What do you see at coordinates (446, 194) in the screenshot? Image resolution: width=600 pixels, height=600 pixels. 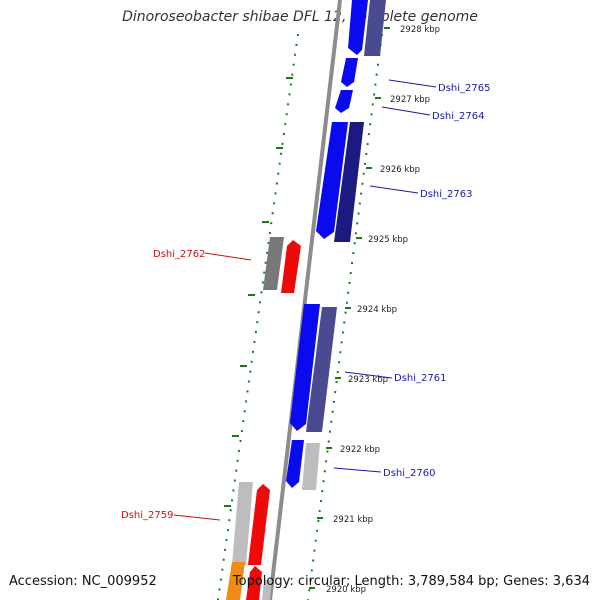 I see `gene-label-dshi-2763: Dshi_2763` at bounding box center [446, 194].